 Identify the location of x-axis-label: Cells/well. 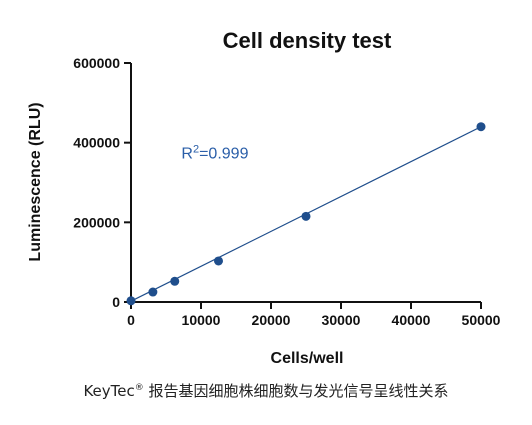
(307, 358).